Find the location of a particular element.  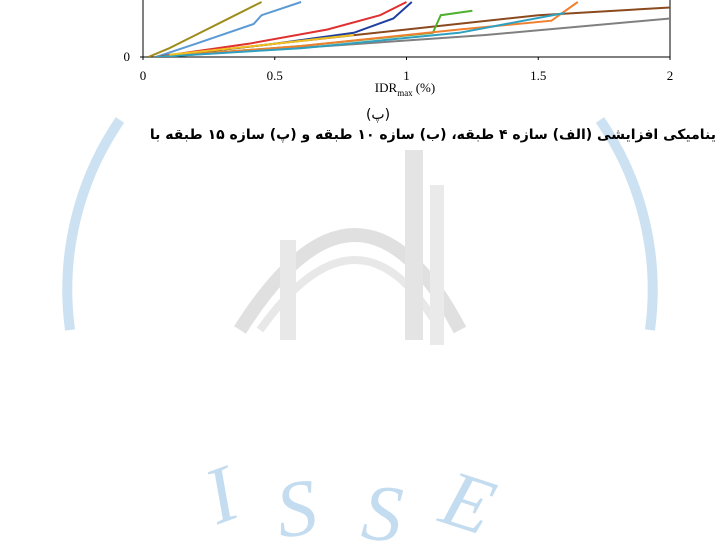

plot-area is located at coordinates (408, 29).